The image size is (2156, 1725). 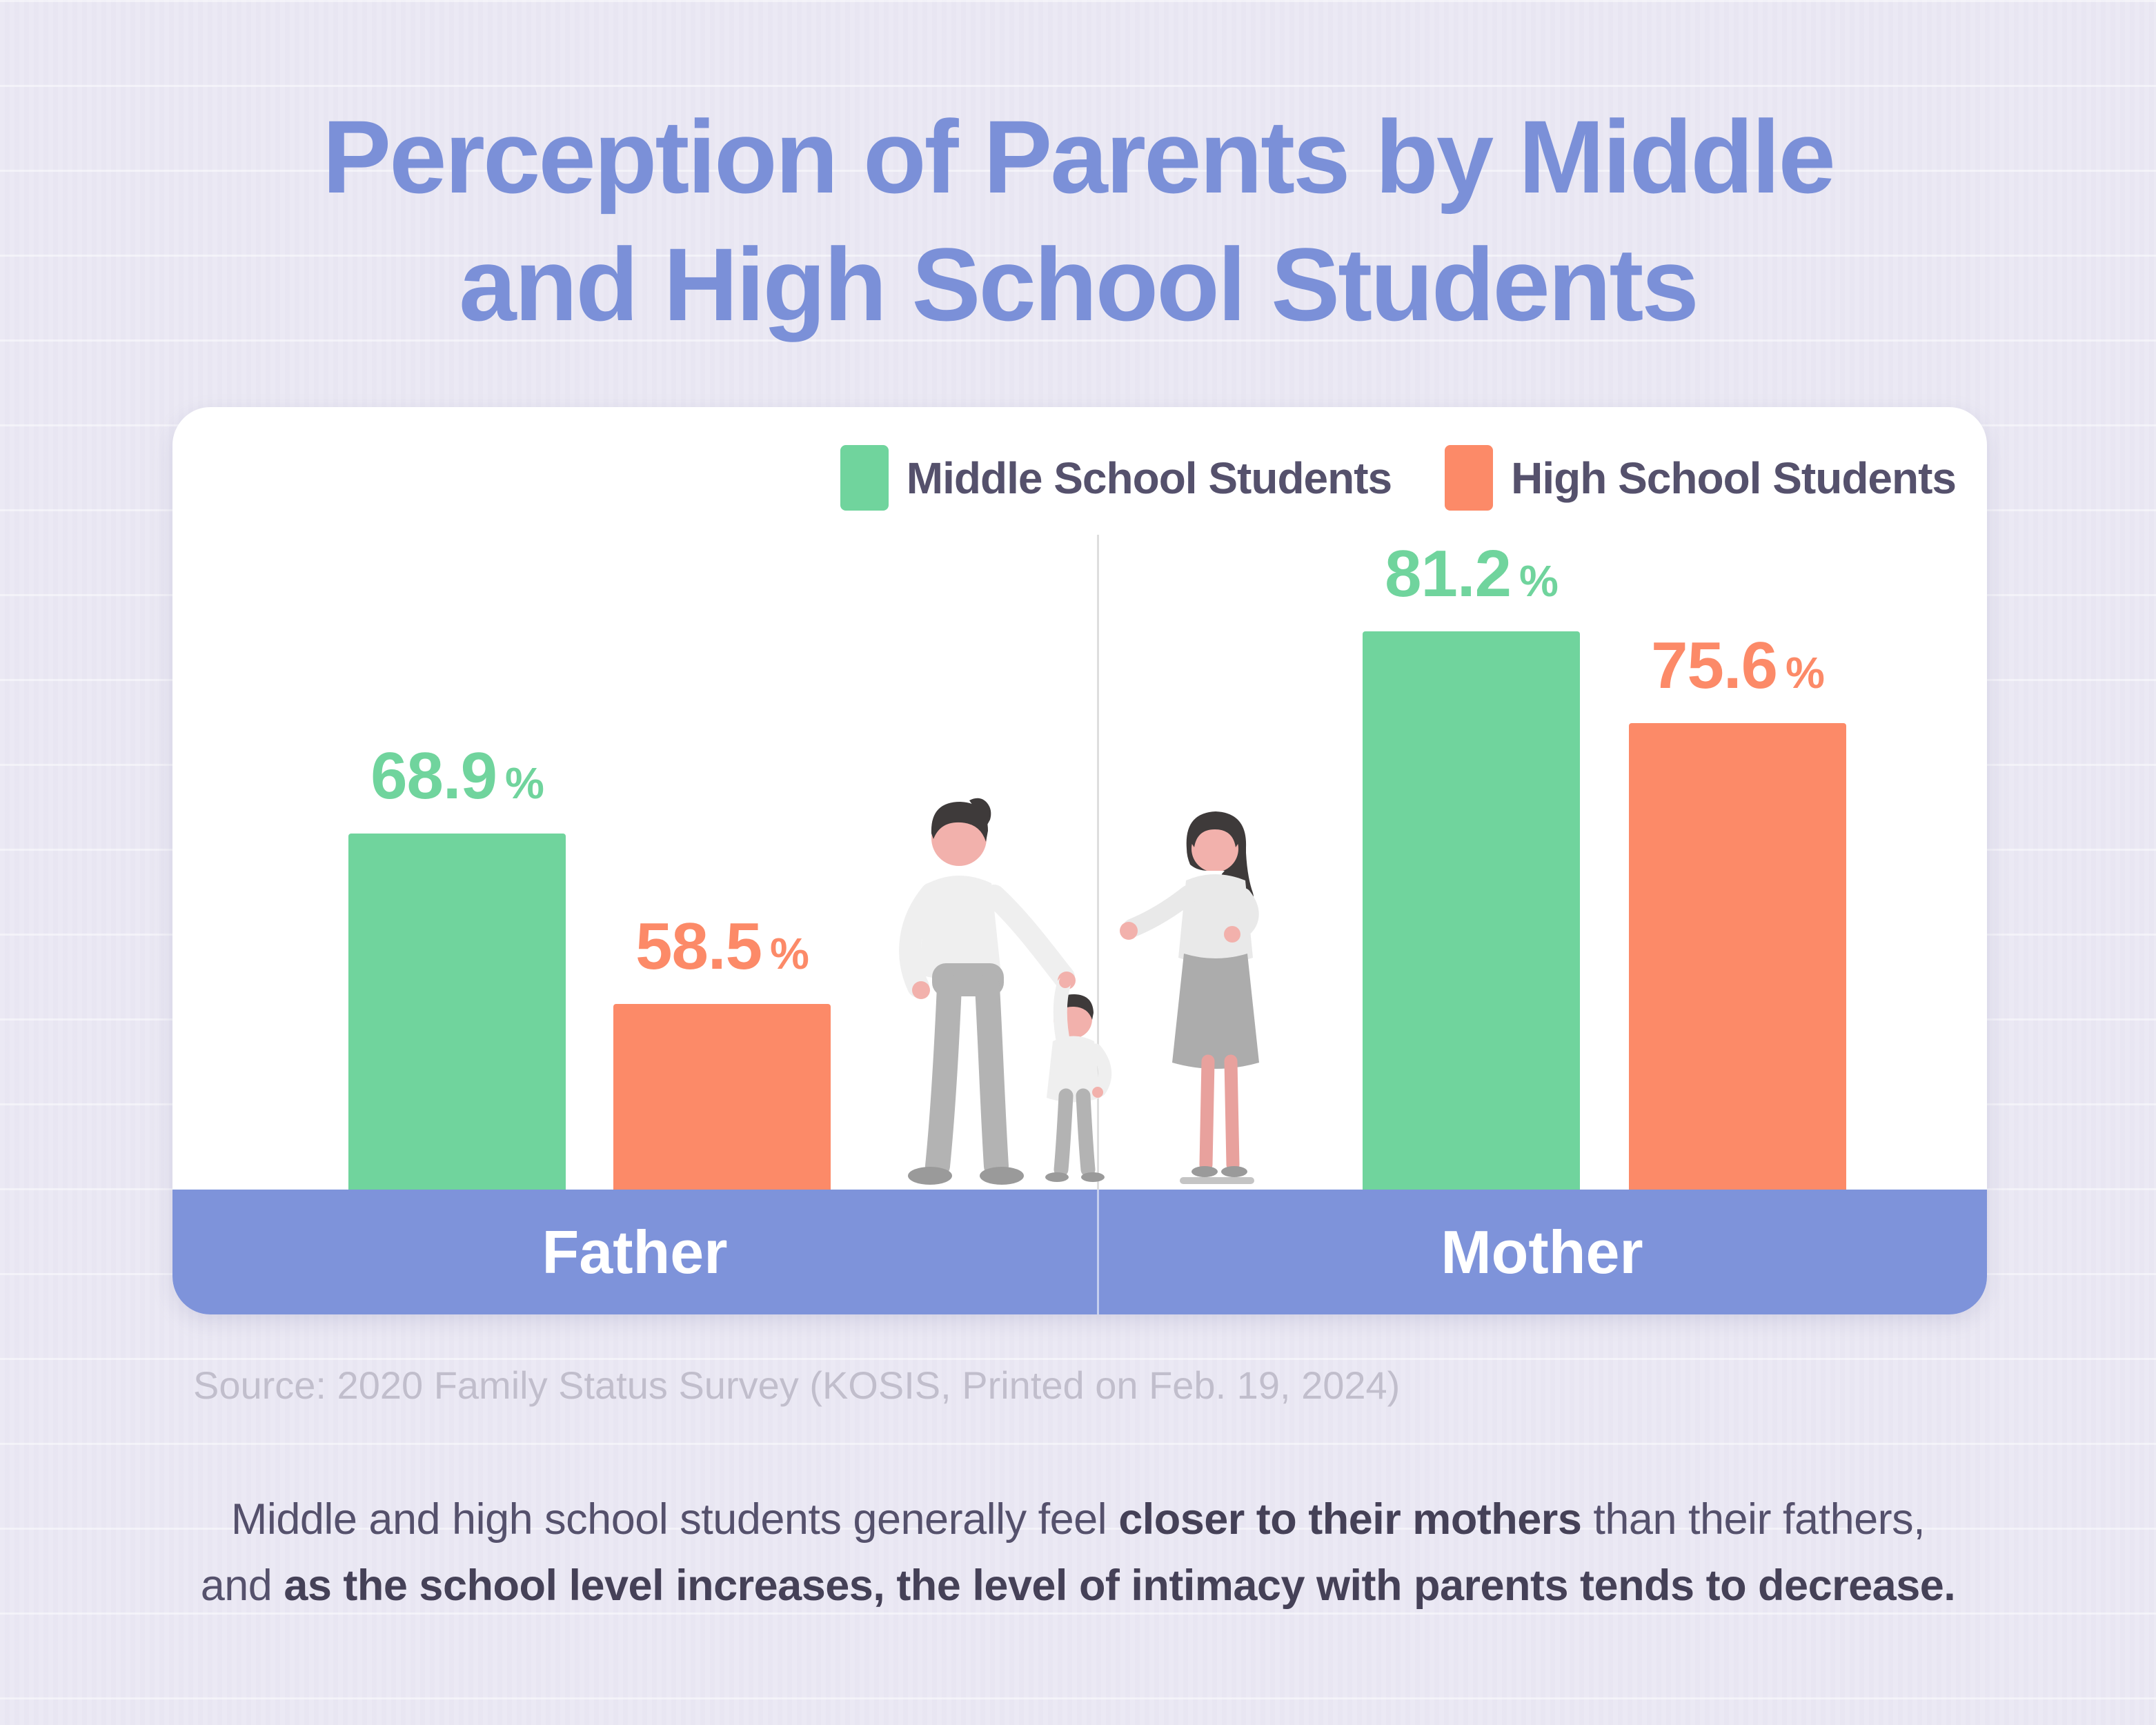 What do you see at coordinates (635, 1251) in the screenshot?
I see `category-label-father: Father` at bounding box center [635, 1251].